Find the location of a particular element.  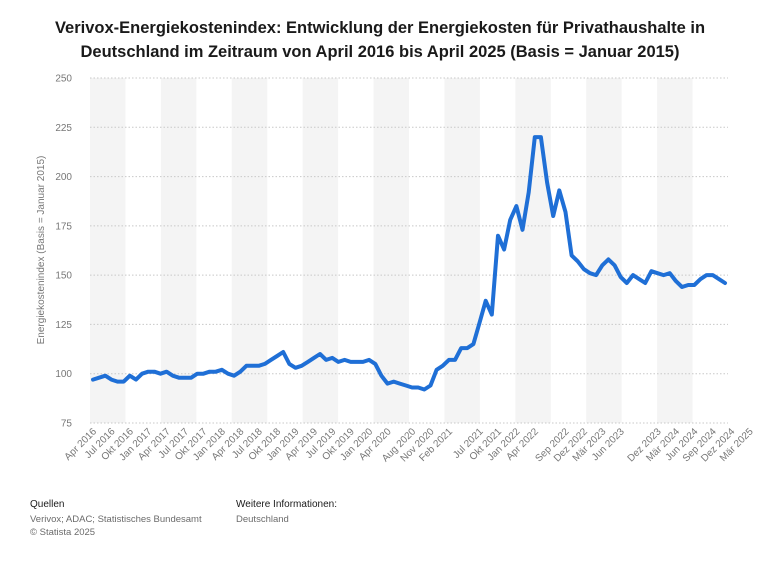

y-tick-label: 250 is located at coordinates (63, 79).